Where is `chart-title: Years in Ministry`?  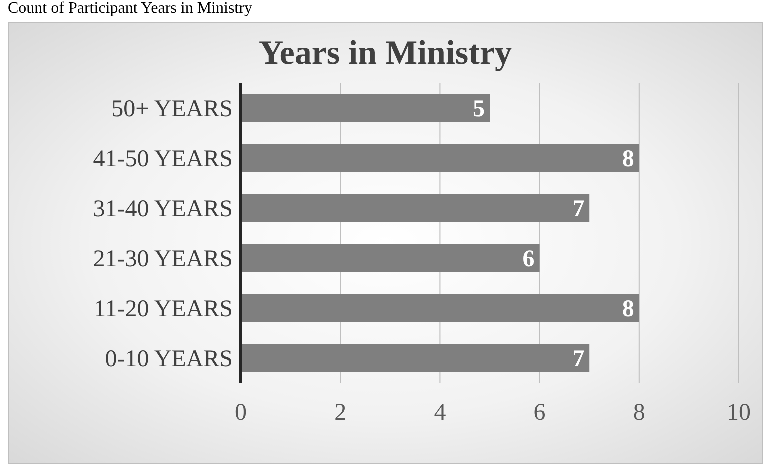
chart-title: Years in Ministry is located at coordinates (386, 54).